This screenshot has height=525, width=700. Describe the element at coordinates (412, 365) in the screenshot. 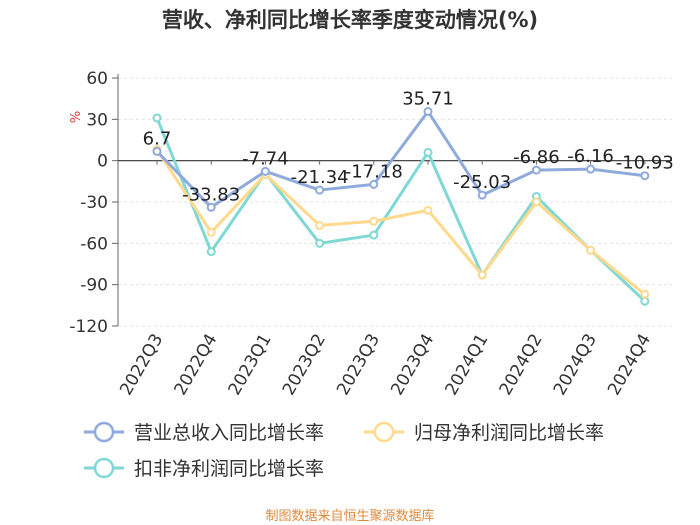

I see `x-tick-label: 2023Q4` at that location.